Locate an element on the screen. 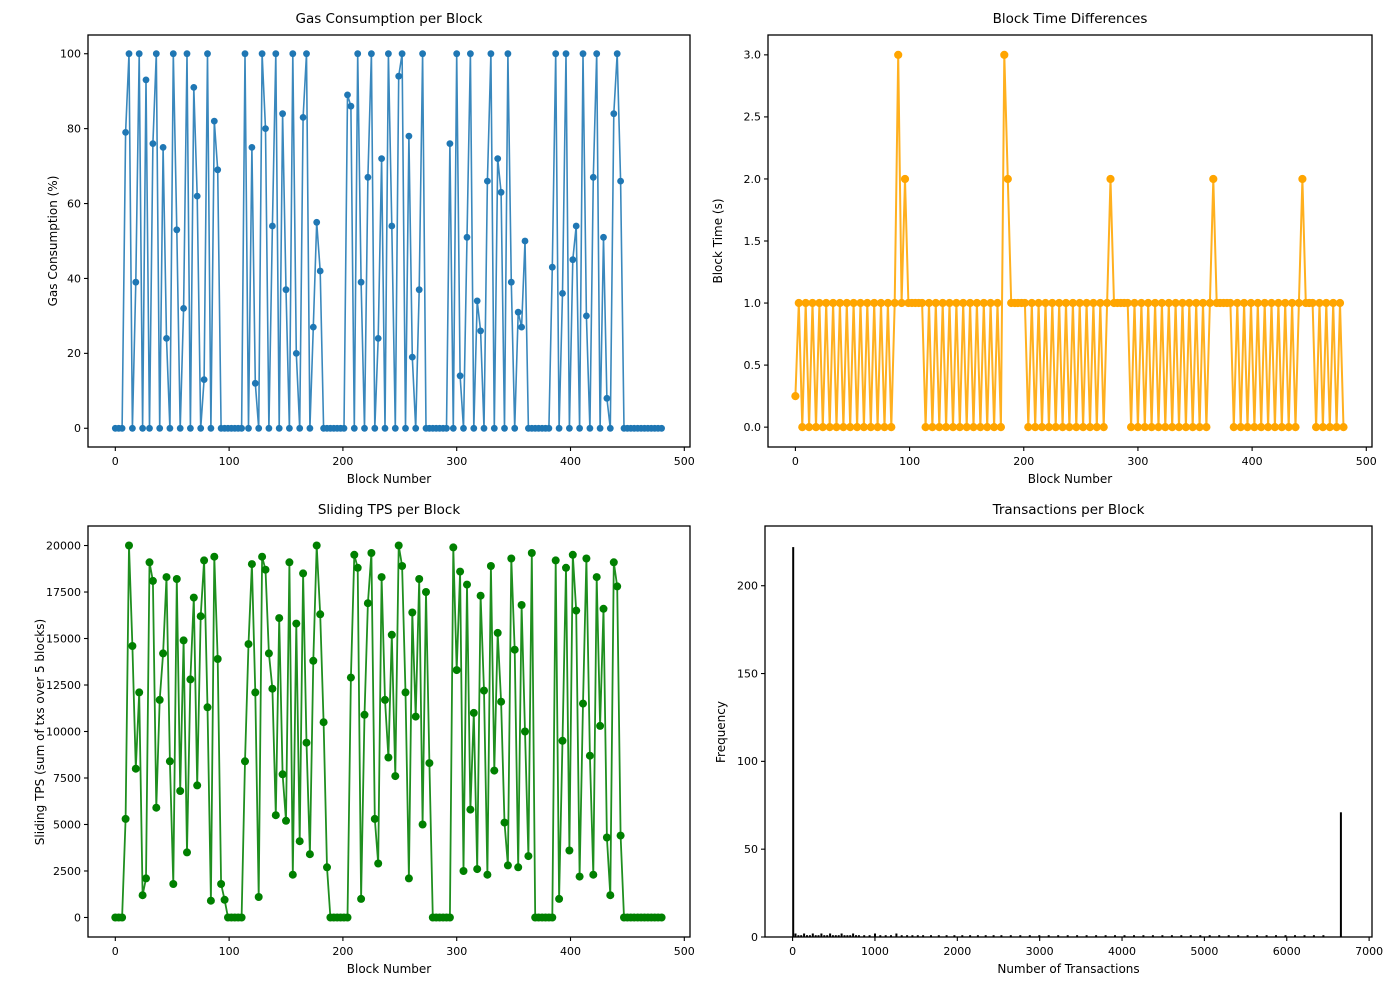 The height and width of the screenshot is (1000, 1400). svg-text: 2000 is located at coordinates (957, 951).